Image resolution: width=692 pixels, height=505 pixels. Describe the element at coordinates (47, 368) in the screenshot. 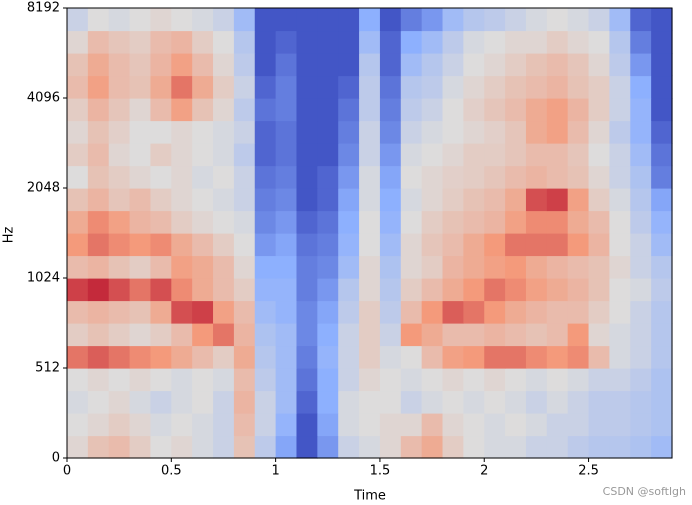

I see `y-tick-label: 512` at that location.